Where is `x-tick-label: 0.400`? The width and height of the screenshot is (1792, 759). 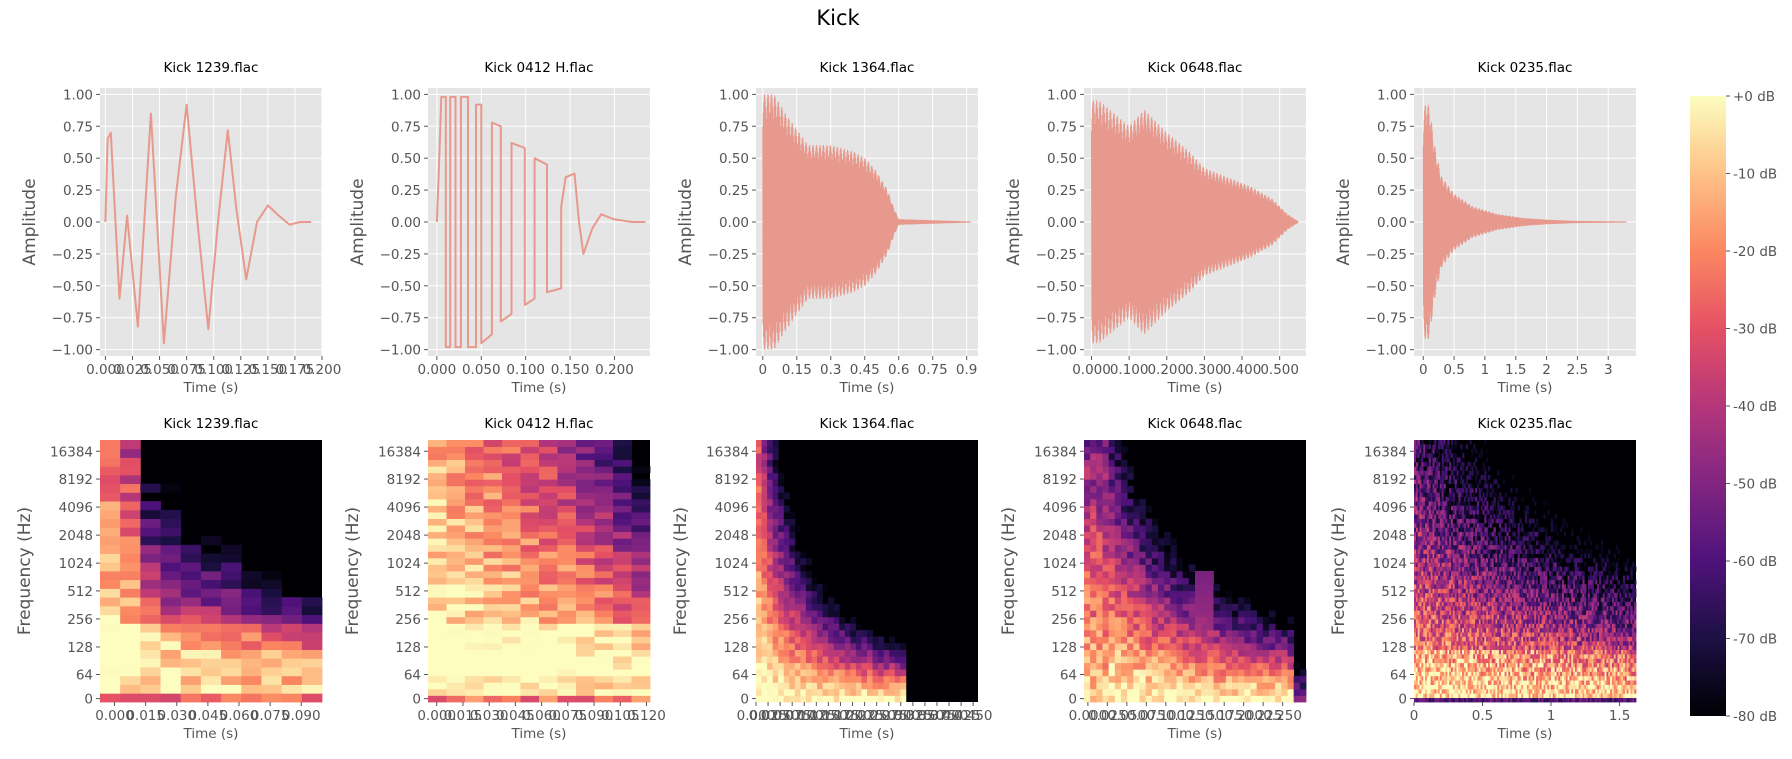
x-tick-label: 0.400 is located at coordinates (1242, 370).